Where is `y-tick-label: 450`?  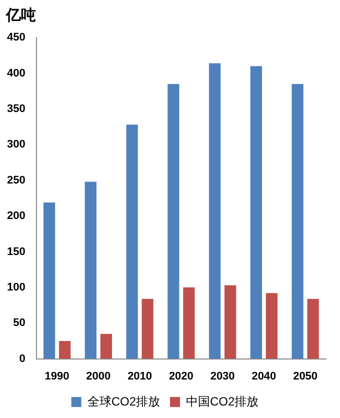
y-tick-label: 450 is located at coordinates (16, 38).